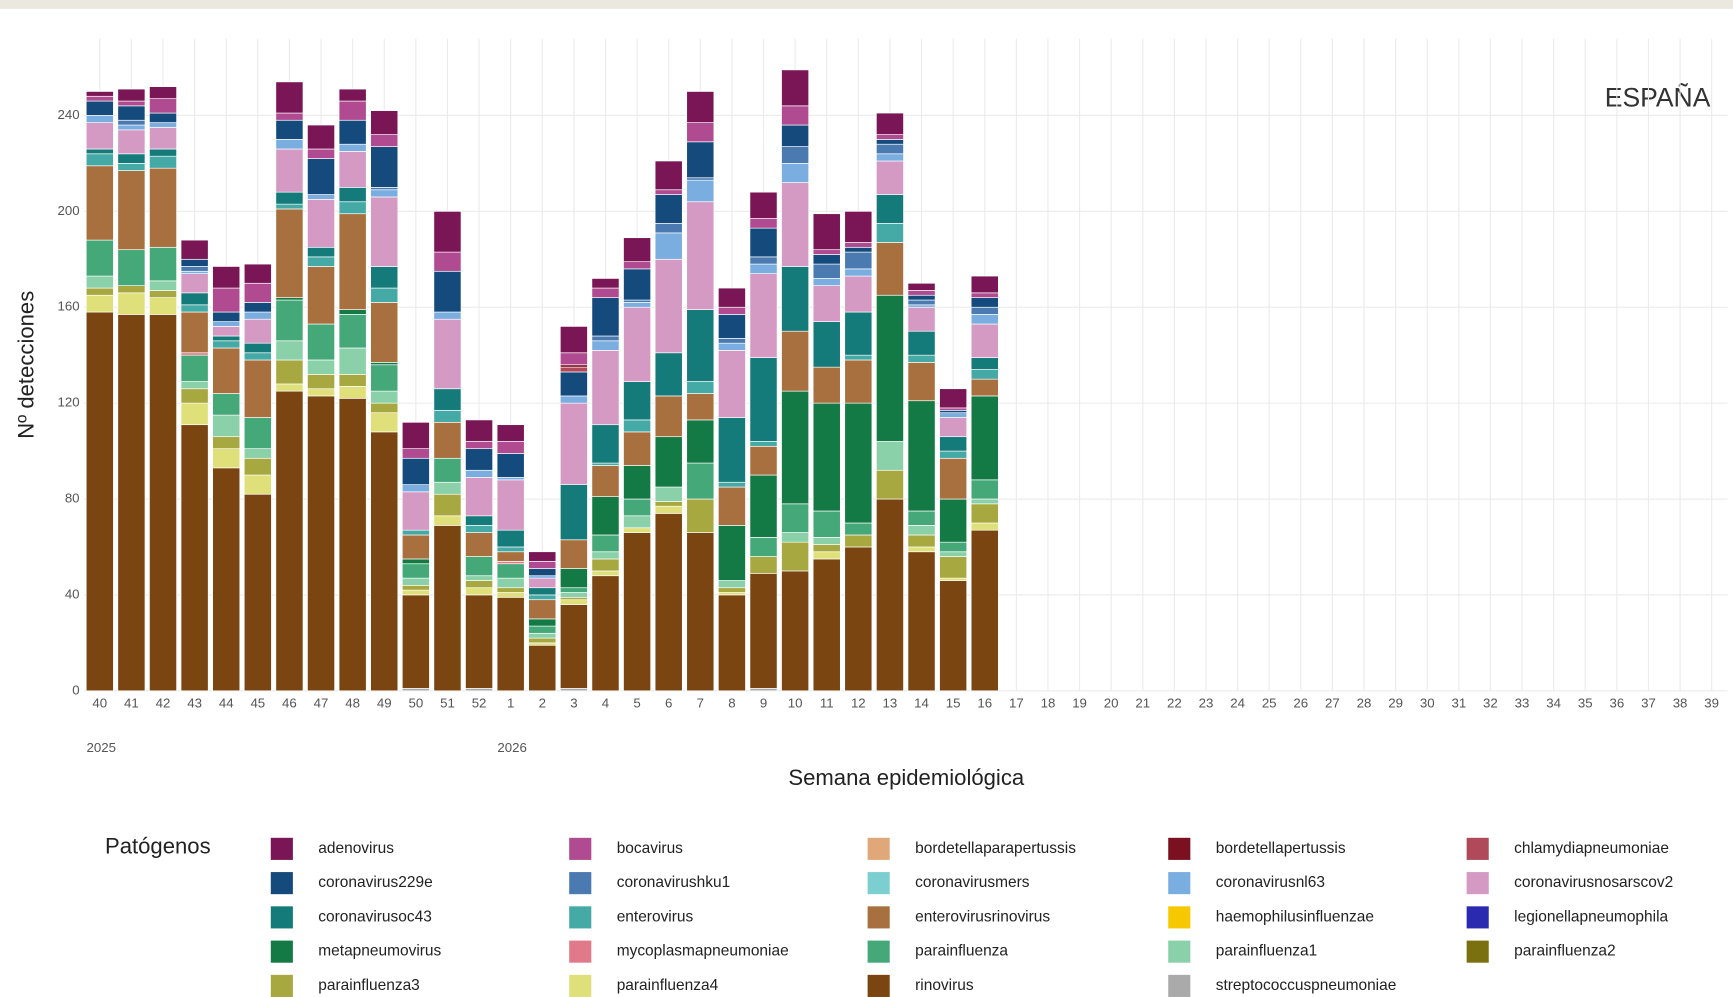 The height and width of the screenshot is (997, 1733). I want to click on x-tick-label: 12, so click(858, 703).